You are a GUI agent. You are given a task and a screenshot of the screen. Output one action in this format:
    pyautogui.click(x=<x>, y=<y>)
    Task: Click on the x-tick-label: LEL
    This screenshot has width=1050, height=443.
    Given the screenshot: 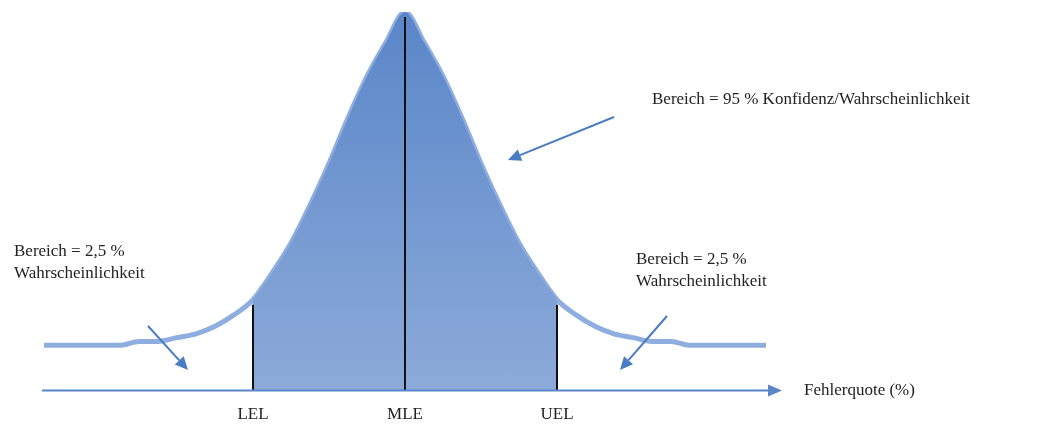 What is the action you would take?
    pyautogui.click(x=253, y=414)
    